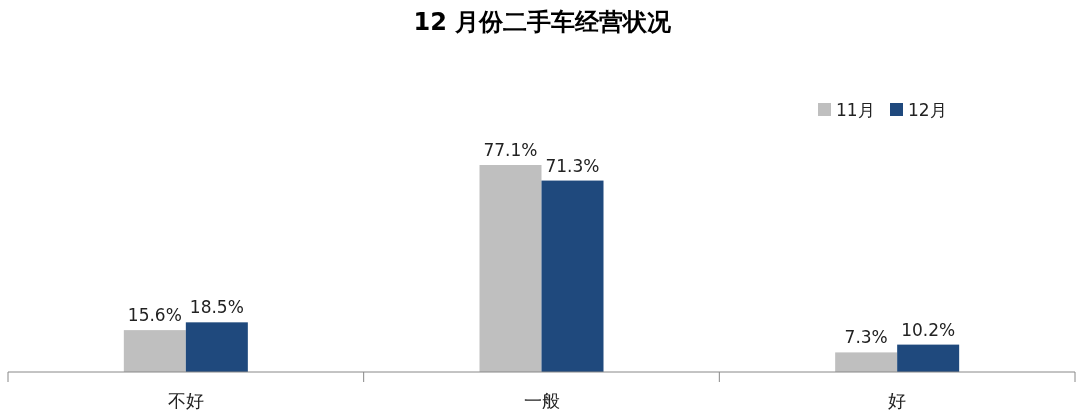 This screenshot has height=418, width=1085. What do you see at coordinates (216, 307) in the screenshot?
I see `data-label: 18.5%` at bounding box center [216, 307].